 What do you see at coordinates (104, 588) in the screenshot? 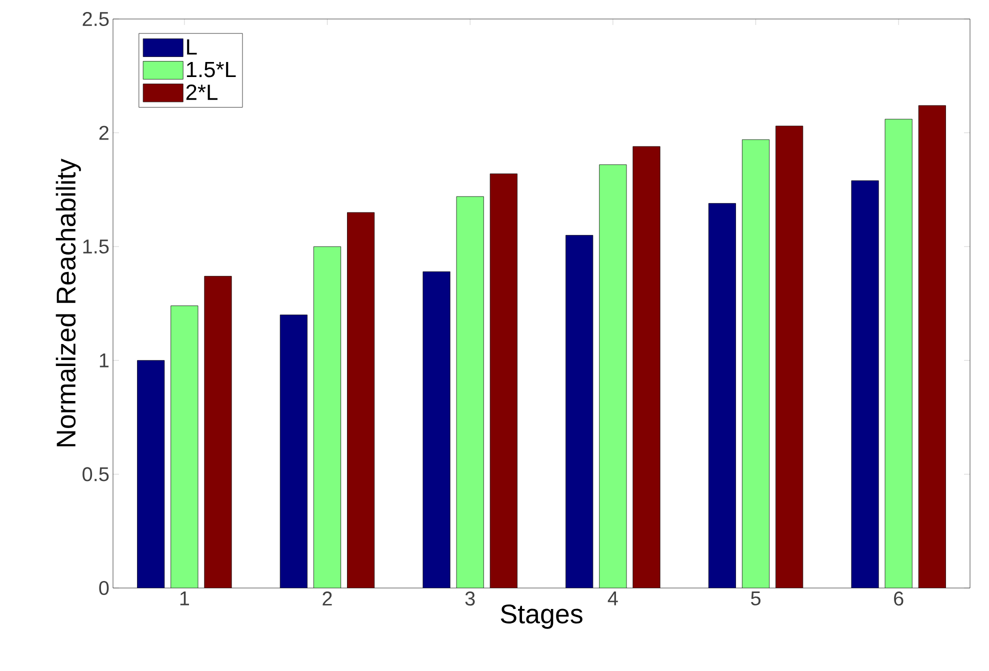
I see `y-tick-label: 0` at bounding box center [104, 588].